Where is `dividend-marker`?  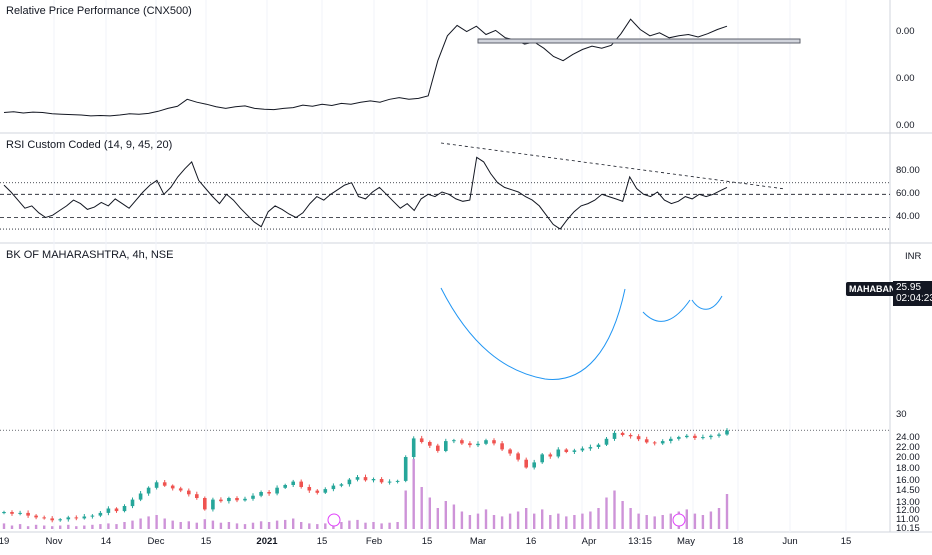
dividend-marker is located at coordinates (334, 520).